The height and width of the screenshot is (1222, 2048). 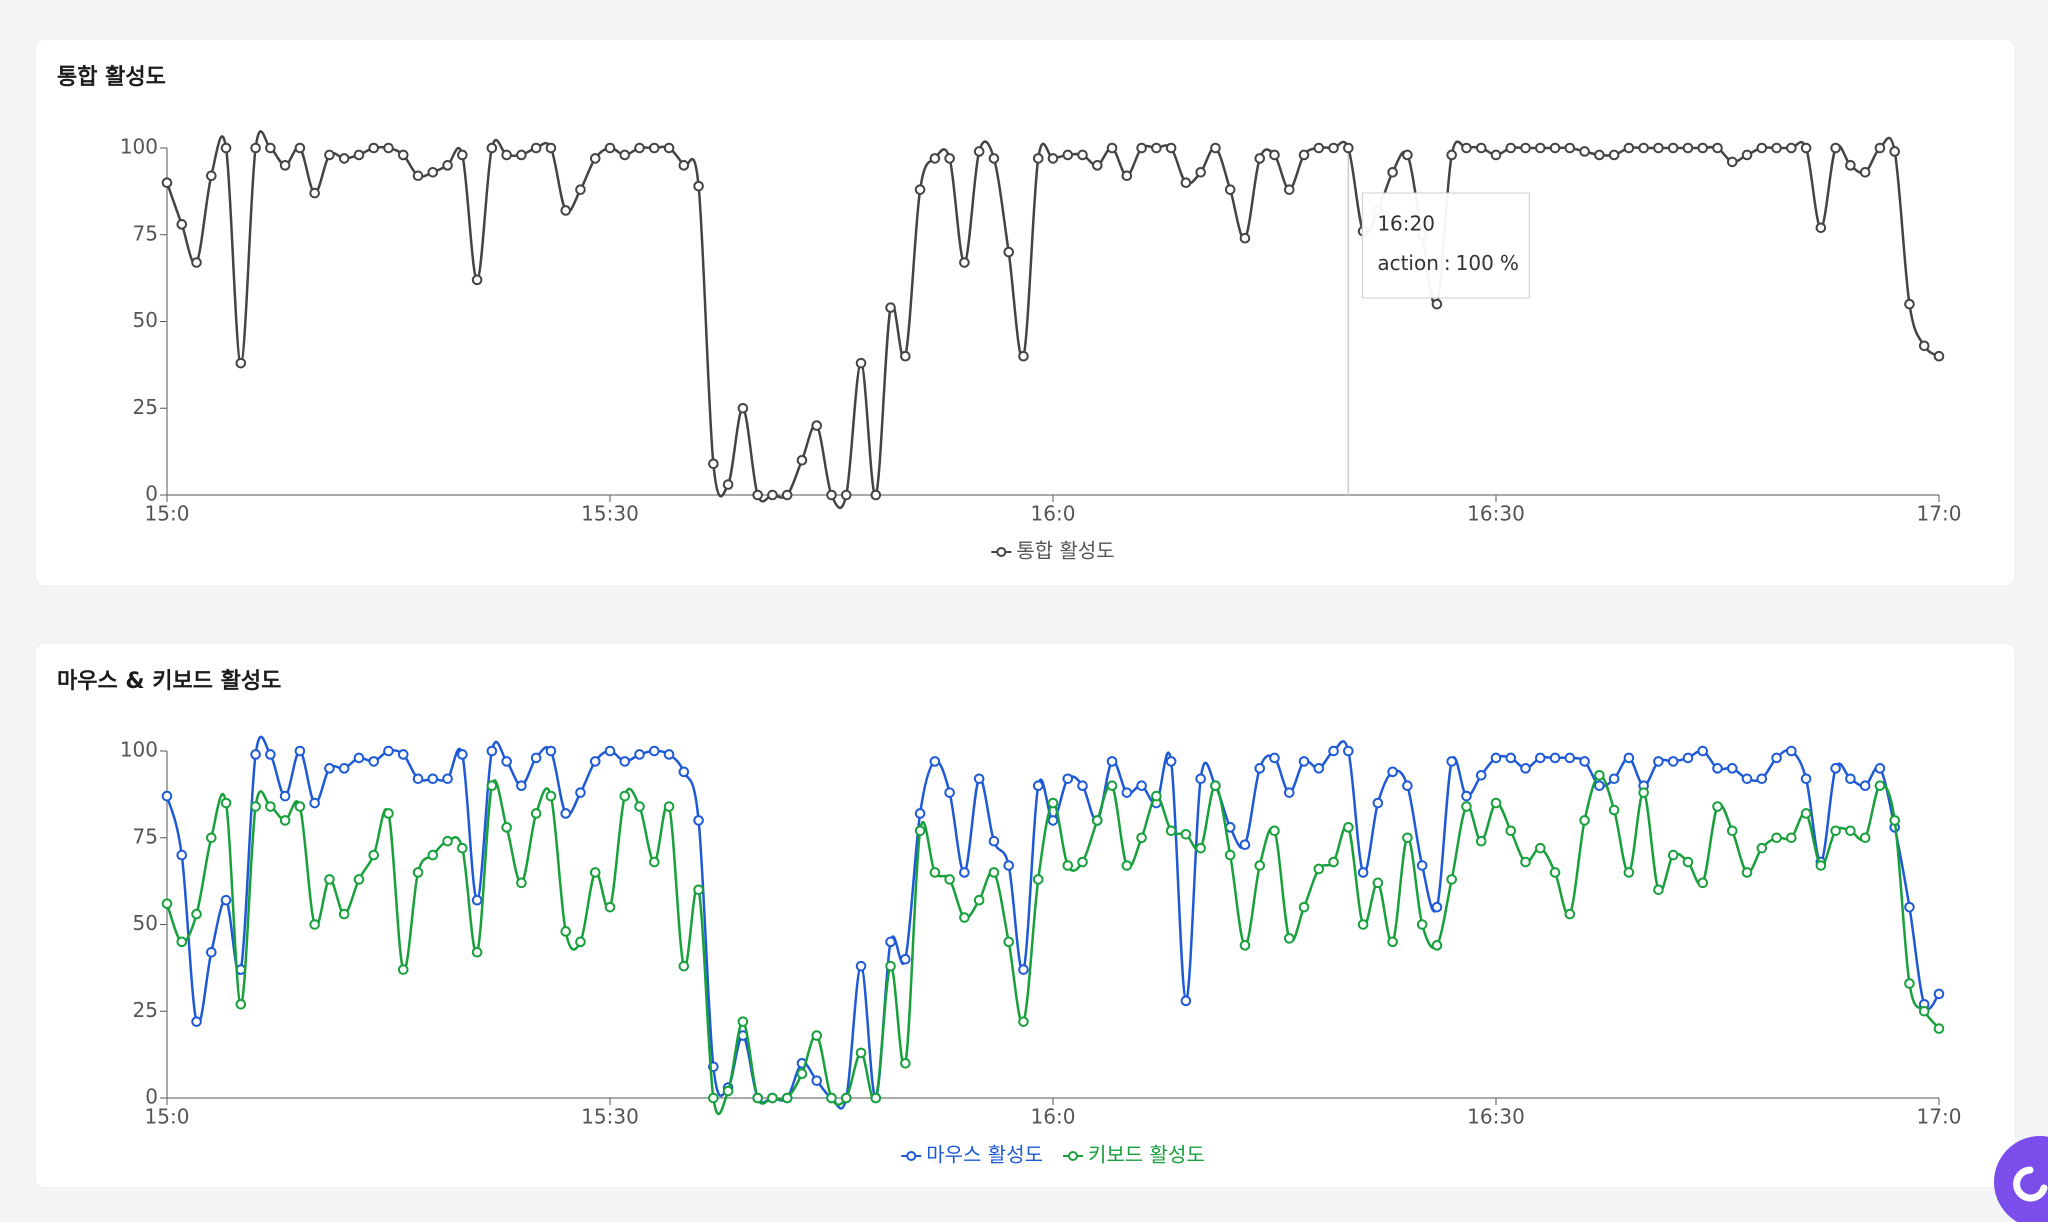 I want to click on tooltip: 16:20 action:100%, so click(x=1445, y=245).